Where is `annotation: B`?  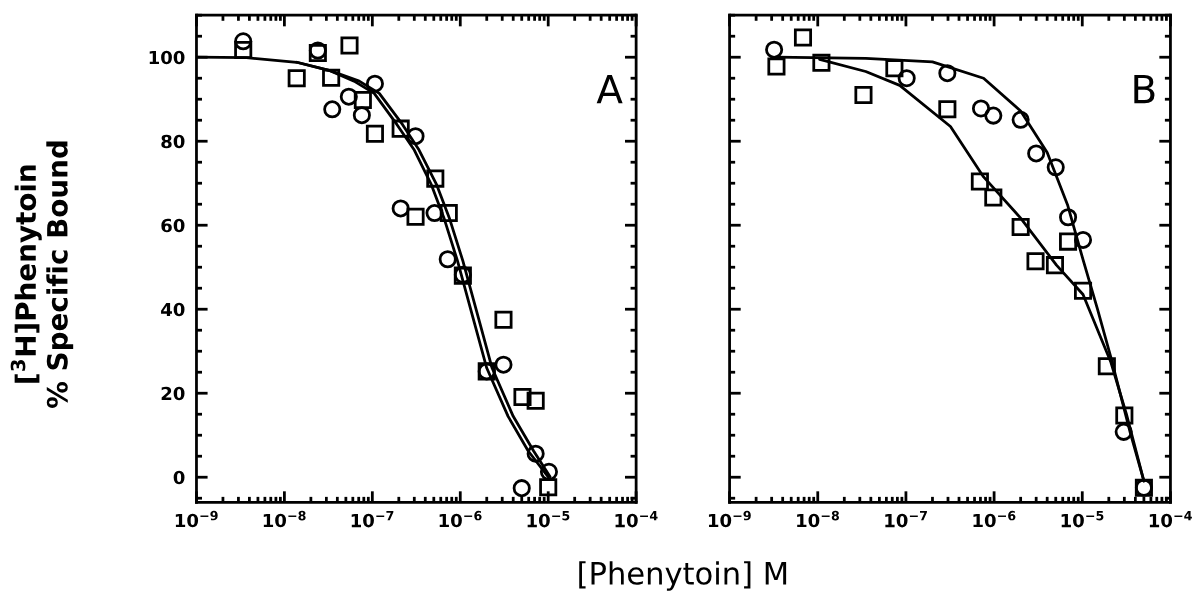 annotation: B is located at coordinates (1144, 89).